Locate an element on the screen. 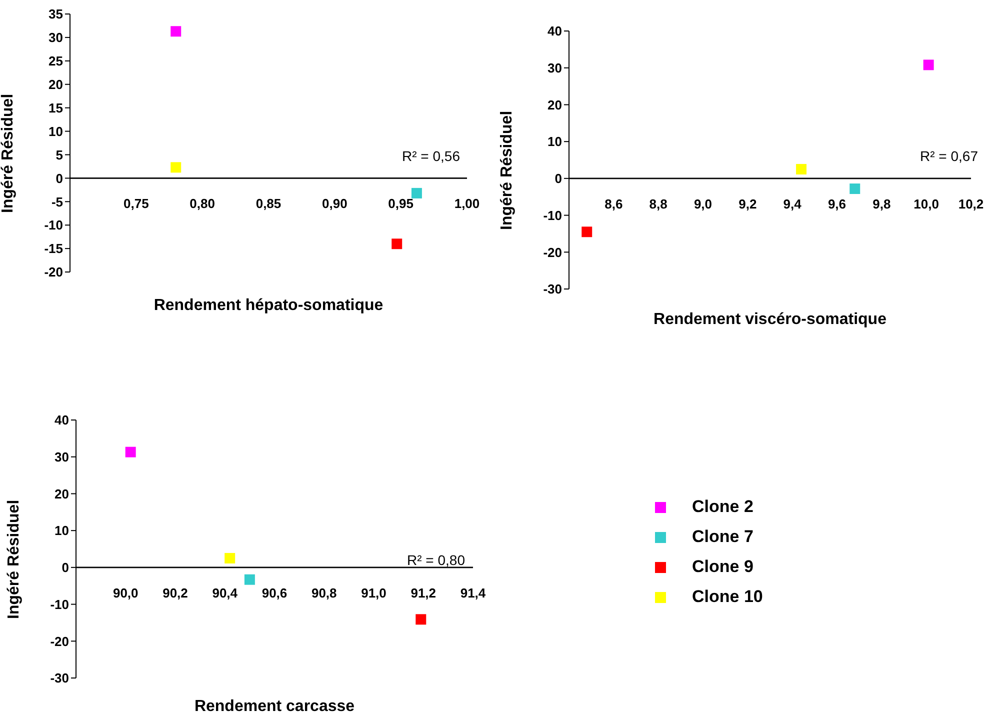  x-tick-label: 90,4 is located at coordinates (225, 592).